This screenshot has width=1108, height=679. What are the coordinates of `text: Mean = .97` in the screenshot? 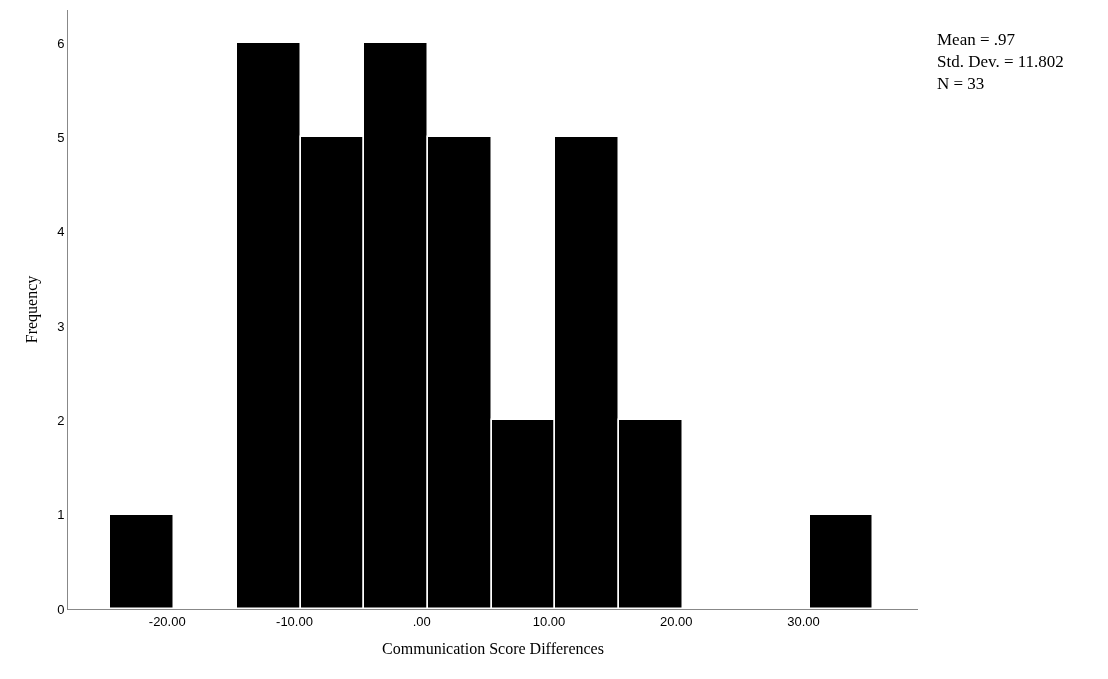 It's located at (976, 39).